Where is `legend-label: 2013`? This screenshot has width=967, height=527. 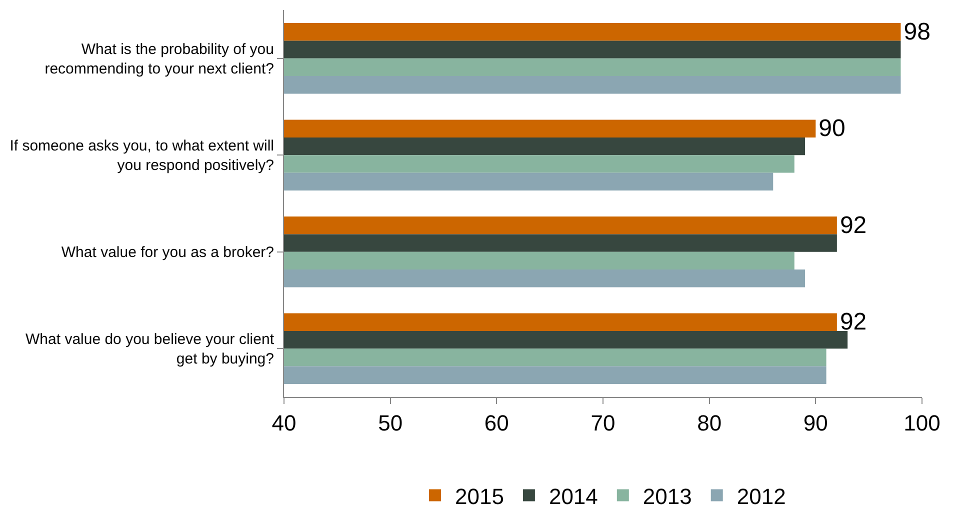 legend-label: 2013 is located at coordinates (667, 496).